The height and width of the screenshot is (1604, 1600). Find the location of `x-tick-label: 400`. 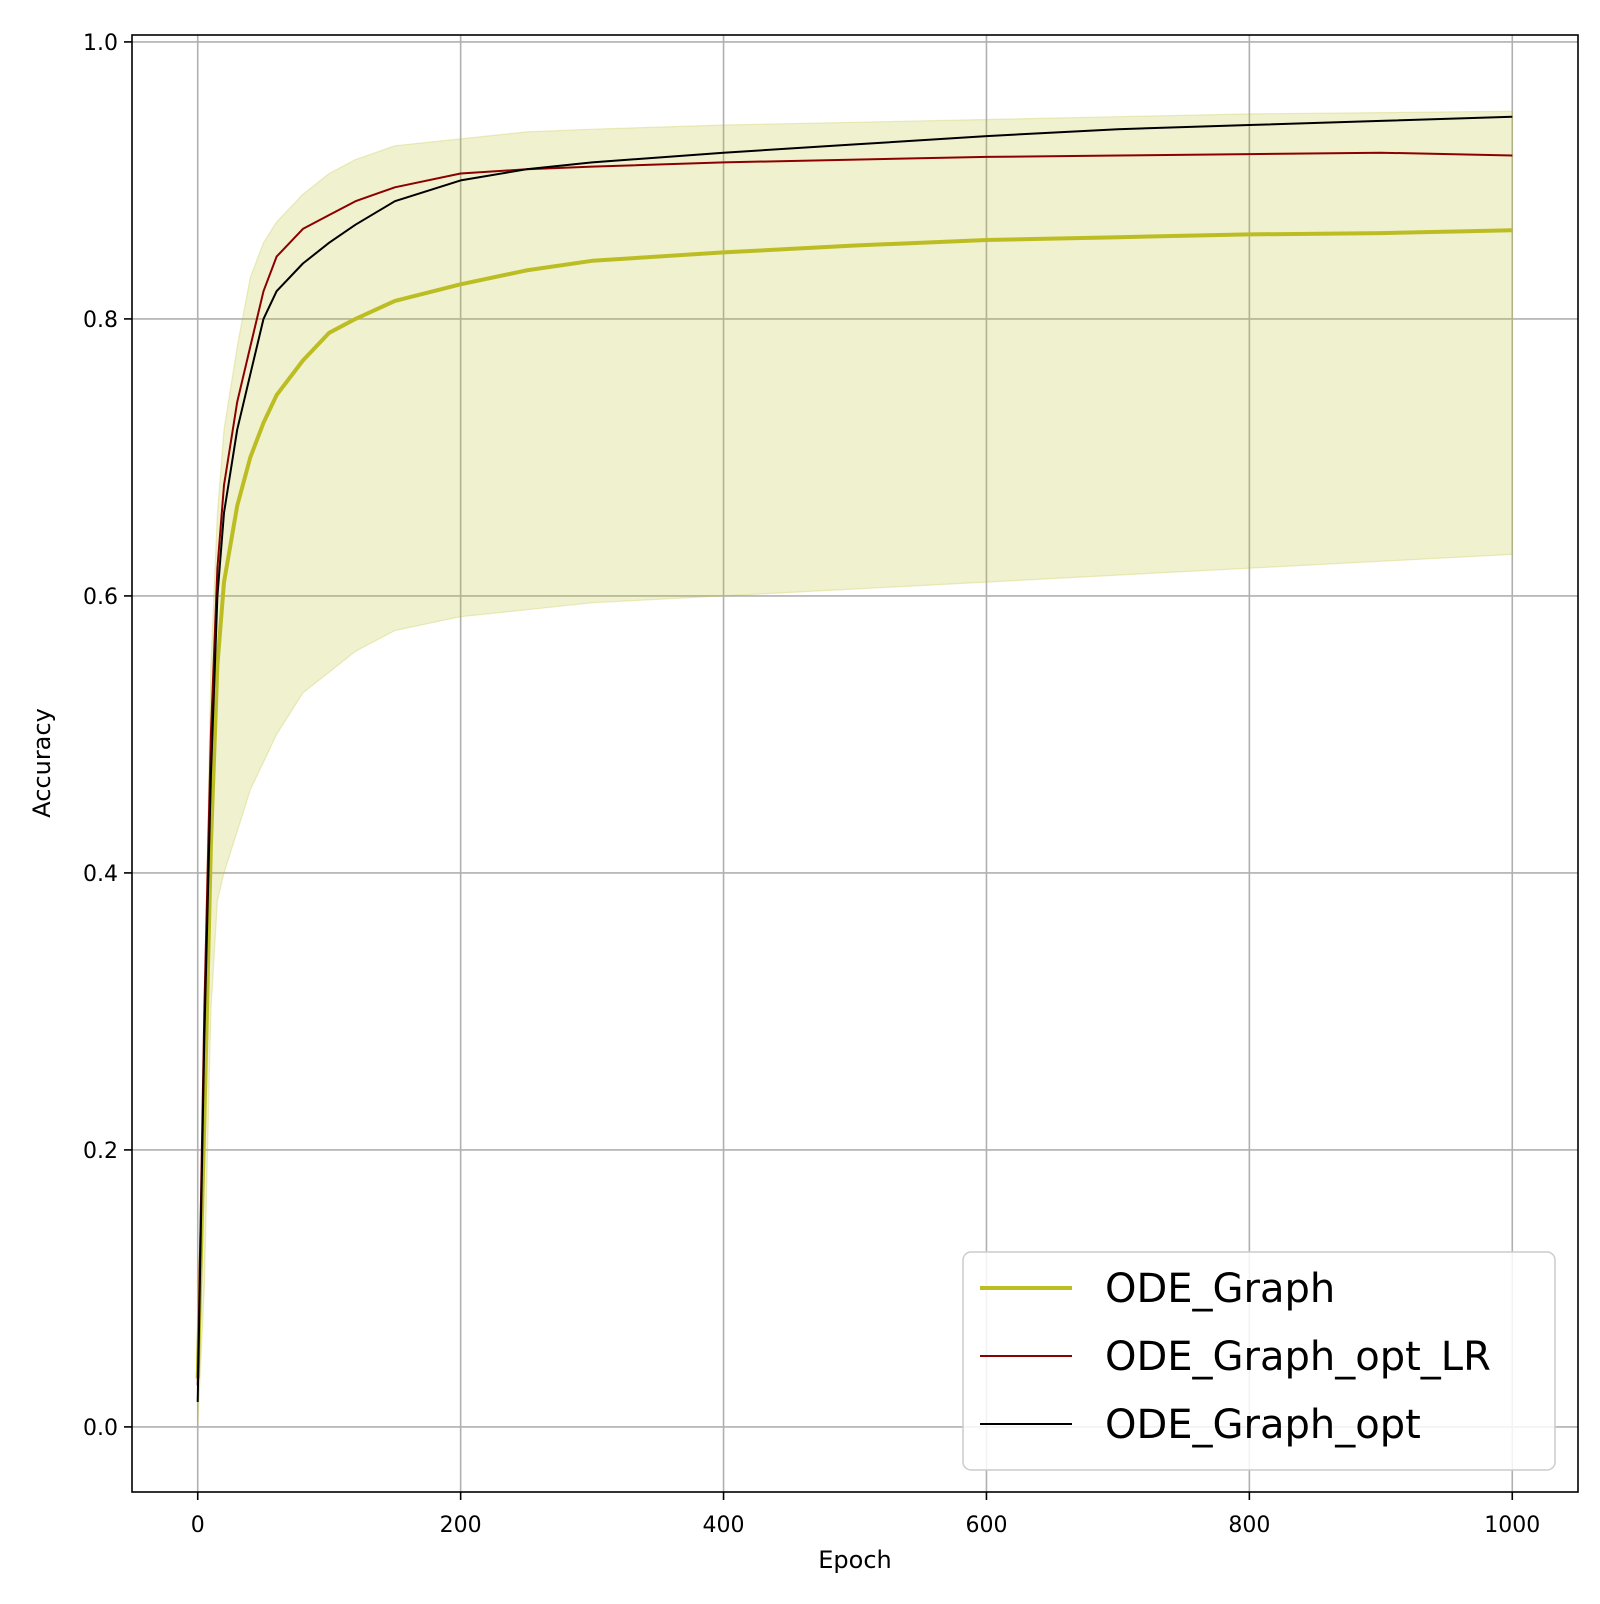

x-tick-label: 400 is located at coordinates (724, 1525).